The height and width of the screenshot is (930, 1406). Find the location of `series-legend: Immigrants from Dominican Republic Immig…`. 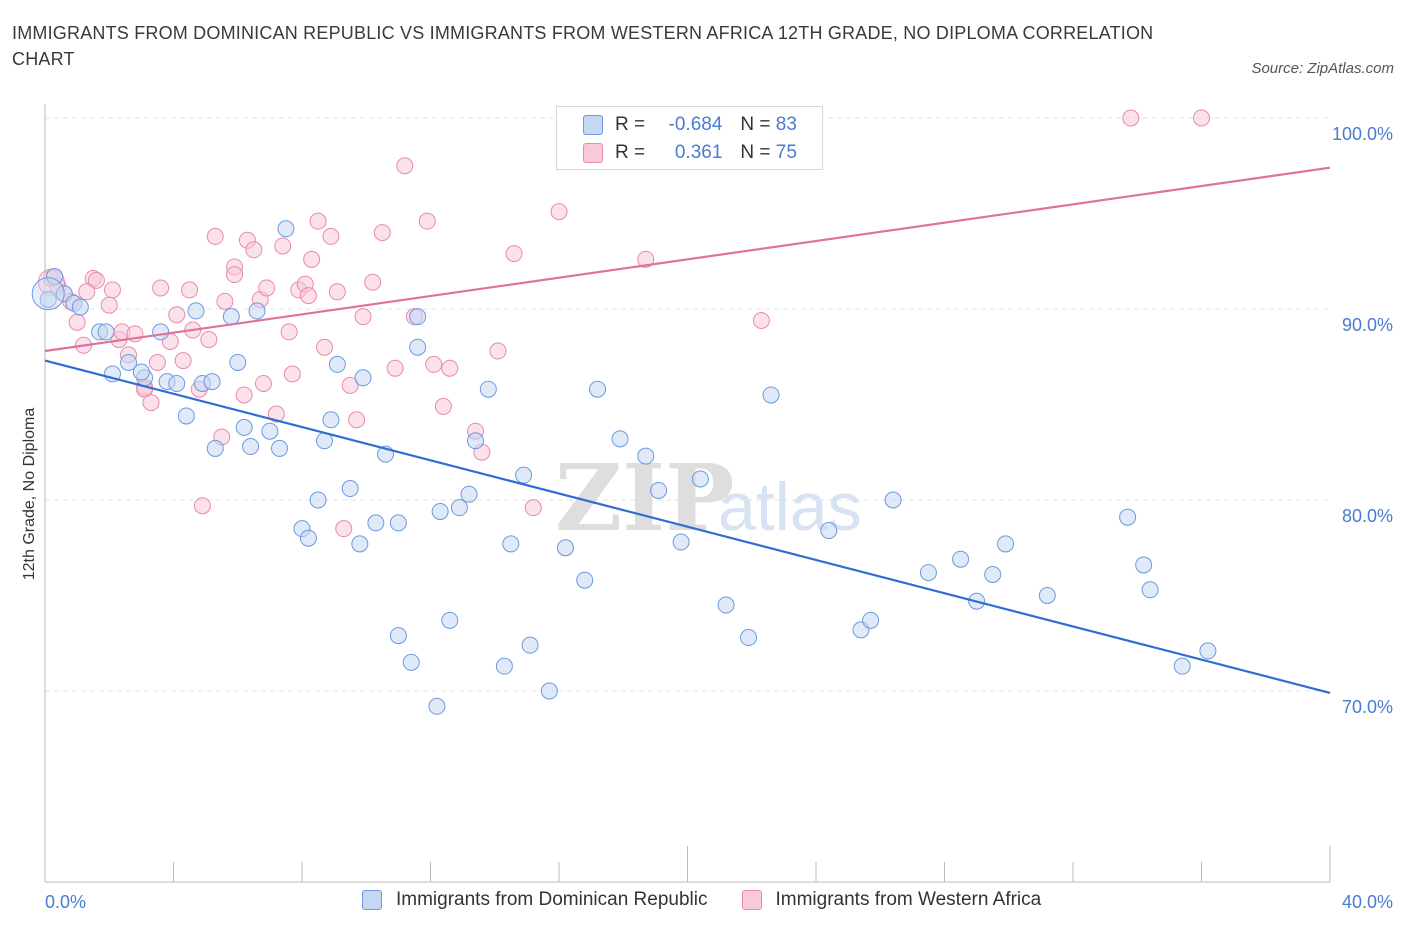

series-legend: Immigrants from Dominican Republic Immig… is located at coordinates (718, 900).